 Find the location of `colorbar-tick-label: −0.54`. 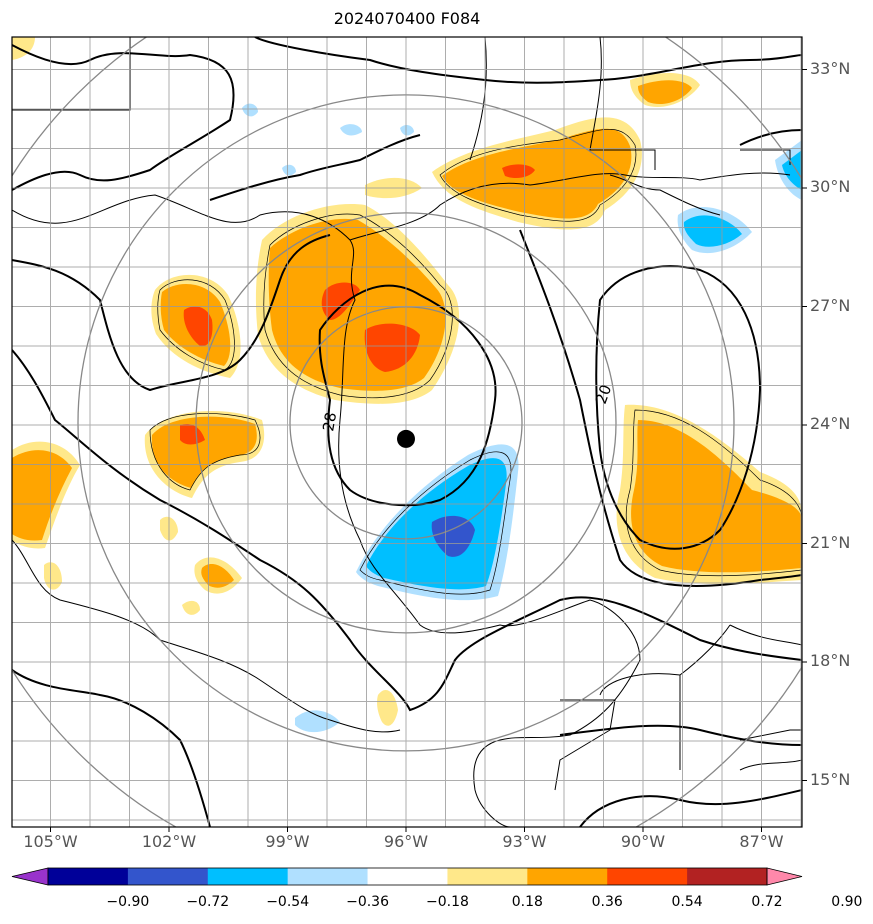

colorbar-tick-label: −0.54 is located at coordinates (288, 902).